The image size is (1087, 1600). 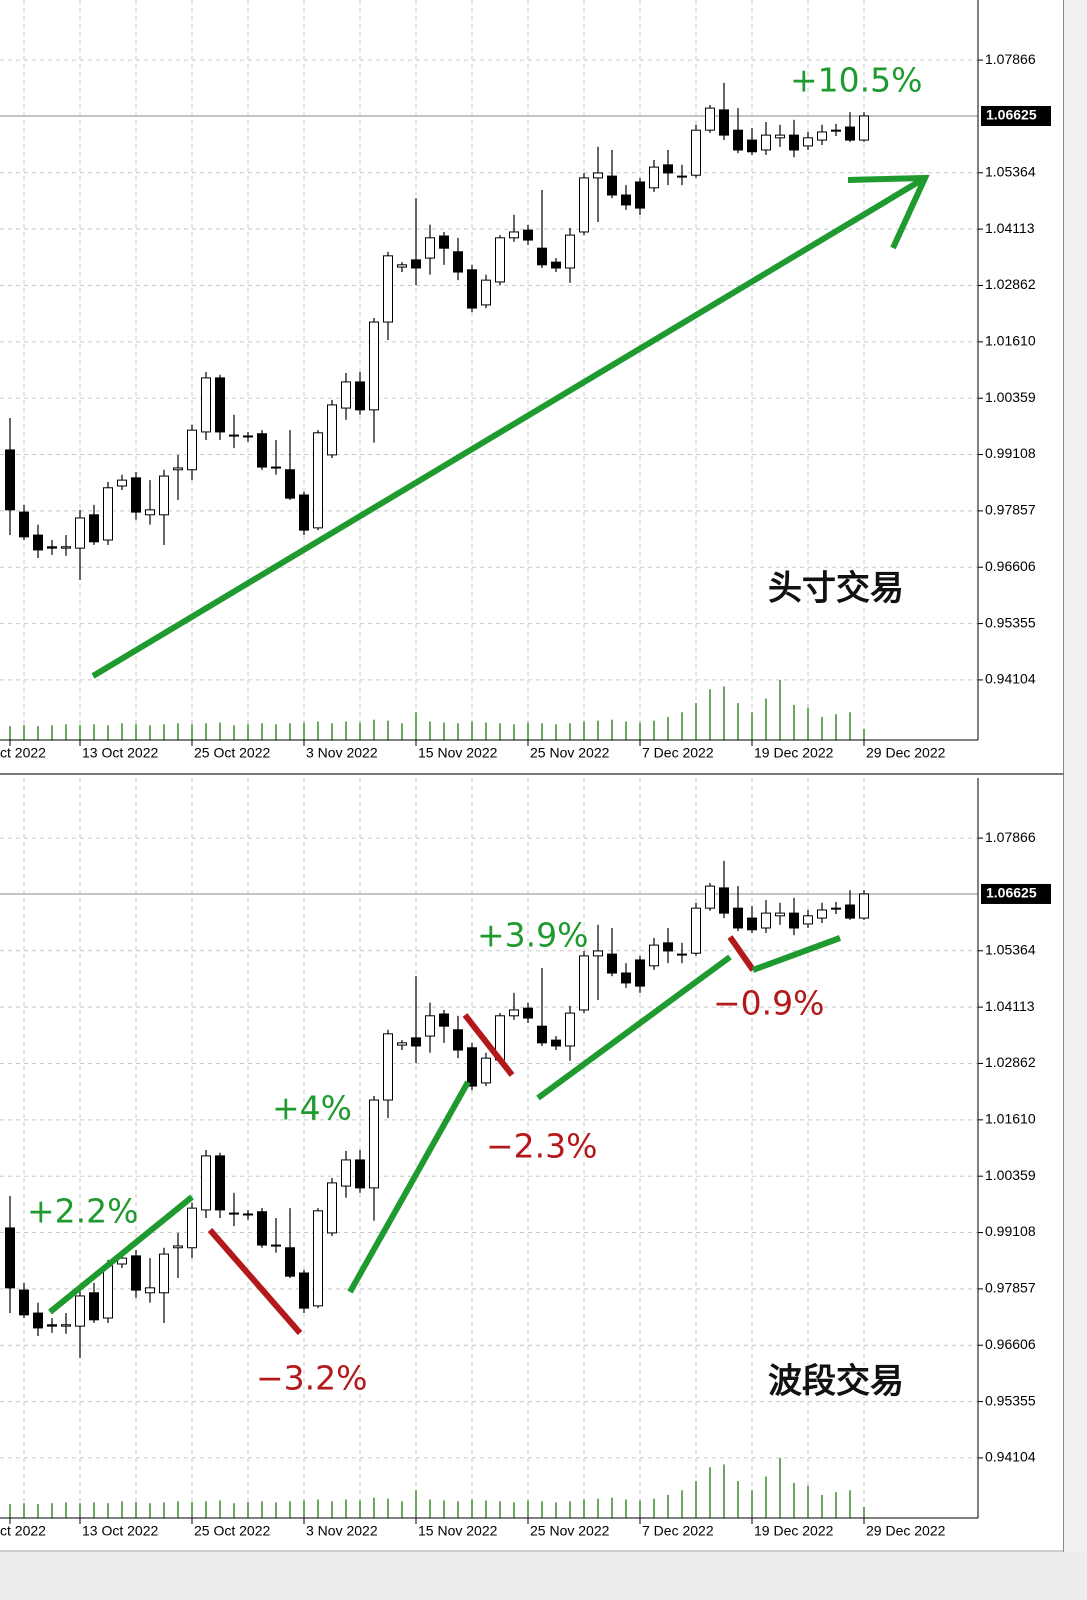 What do you see at coordinates (1010, 949) in the screenshot?
I see `y-tick-label: 1.05364` at bounding box center [1010, 949].